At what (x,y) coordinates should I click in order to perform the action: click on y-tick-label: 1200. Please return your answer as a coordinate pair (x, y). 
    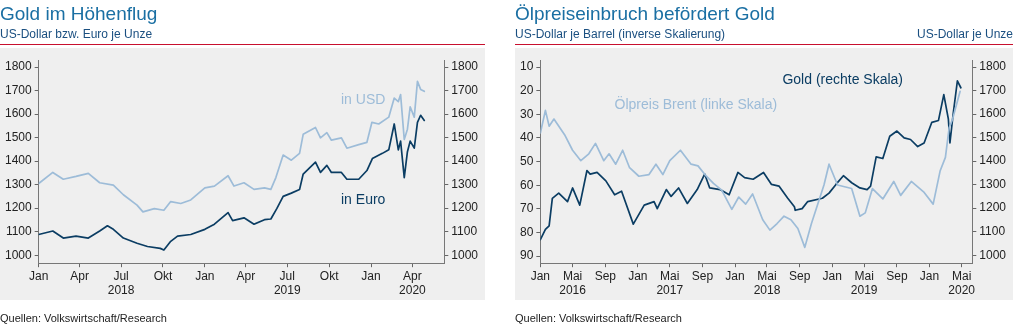
    Looking at the image, I should click on (18, 207).